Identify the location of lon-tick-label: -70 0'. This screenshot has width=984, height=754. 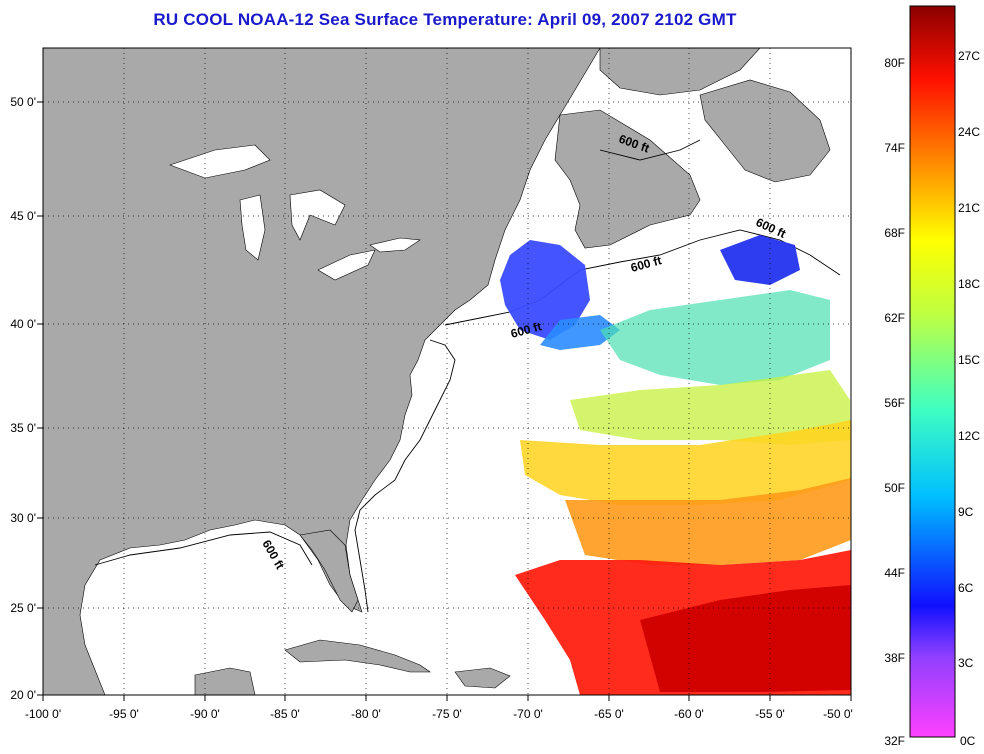
(528, 714).